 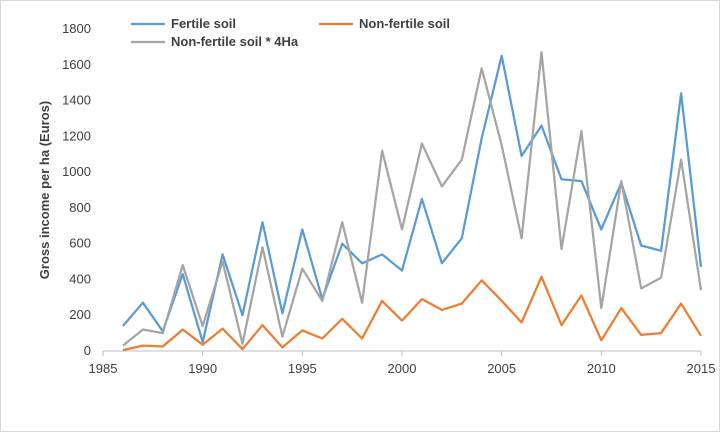 I want to click on x-tick-label: 1995, so click(x=302, y=368).